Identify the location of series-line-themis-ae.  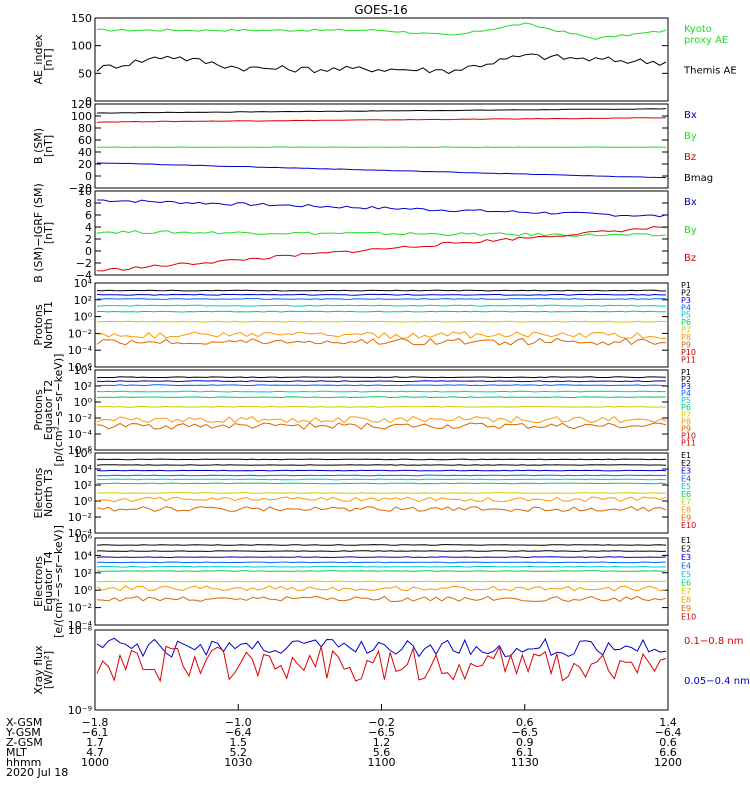
(381, 64).